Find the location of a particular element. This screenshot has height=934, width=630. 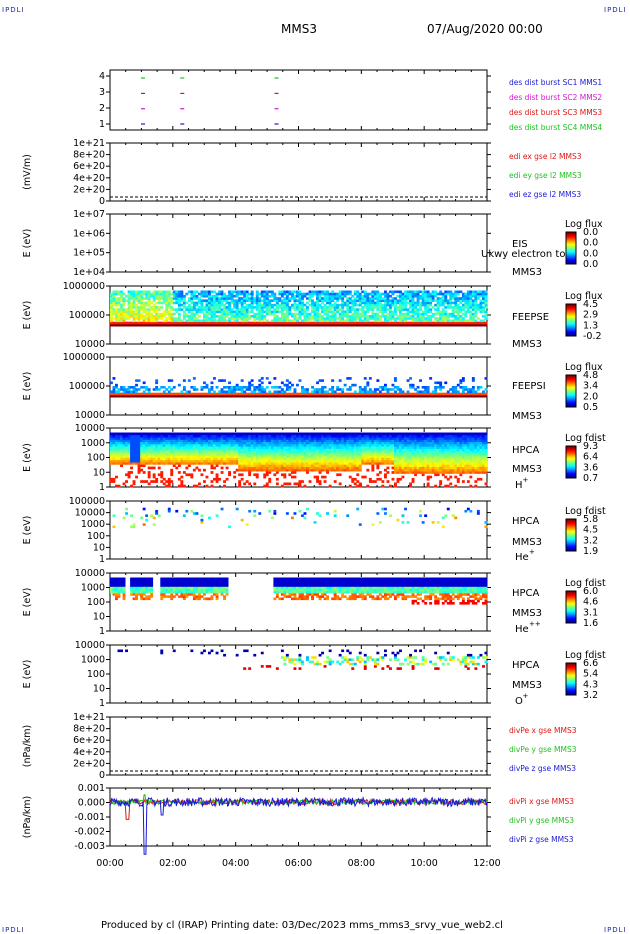

y-axis-label: E (eV) is located at coordinates (27, 243).